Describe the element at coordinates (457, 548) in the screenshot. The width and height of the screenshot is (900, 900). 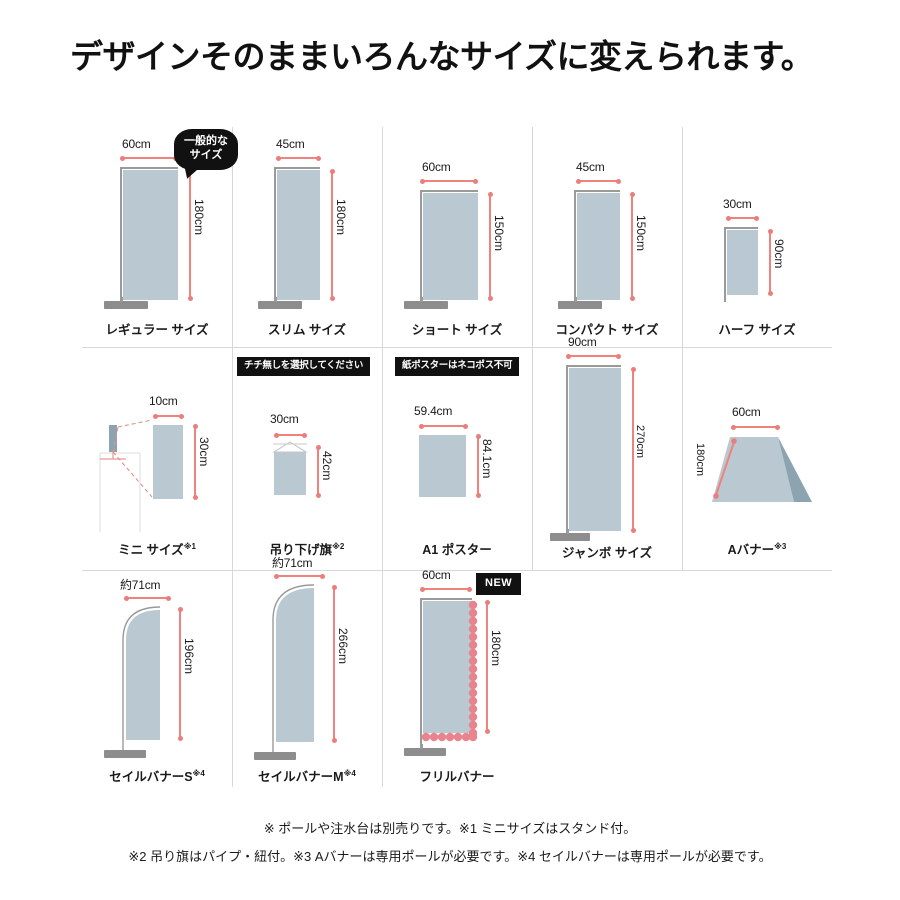
I see `size-caption: A1 ポスター` at that location.